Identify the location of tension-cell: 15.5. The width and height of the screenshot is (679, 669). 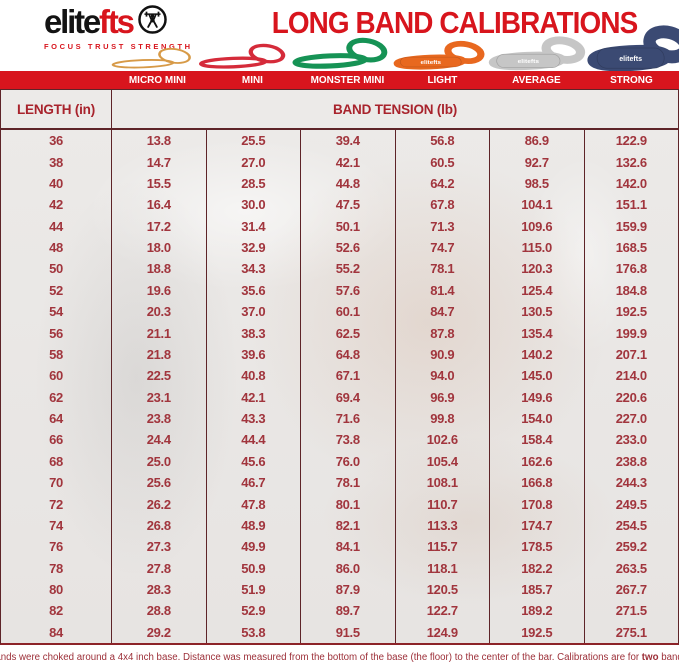
(158, 183).